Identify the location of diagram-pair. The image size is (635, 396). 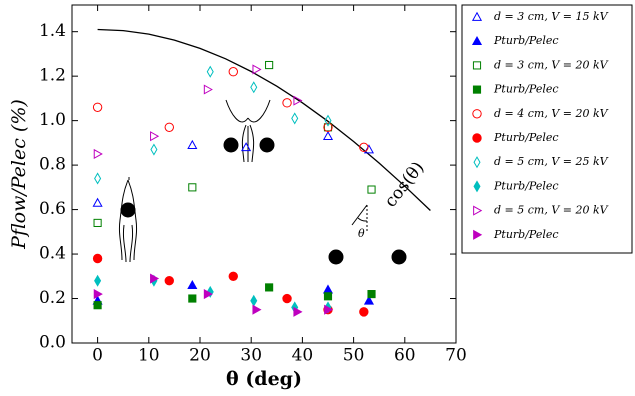
(249, 131).